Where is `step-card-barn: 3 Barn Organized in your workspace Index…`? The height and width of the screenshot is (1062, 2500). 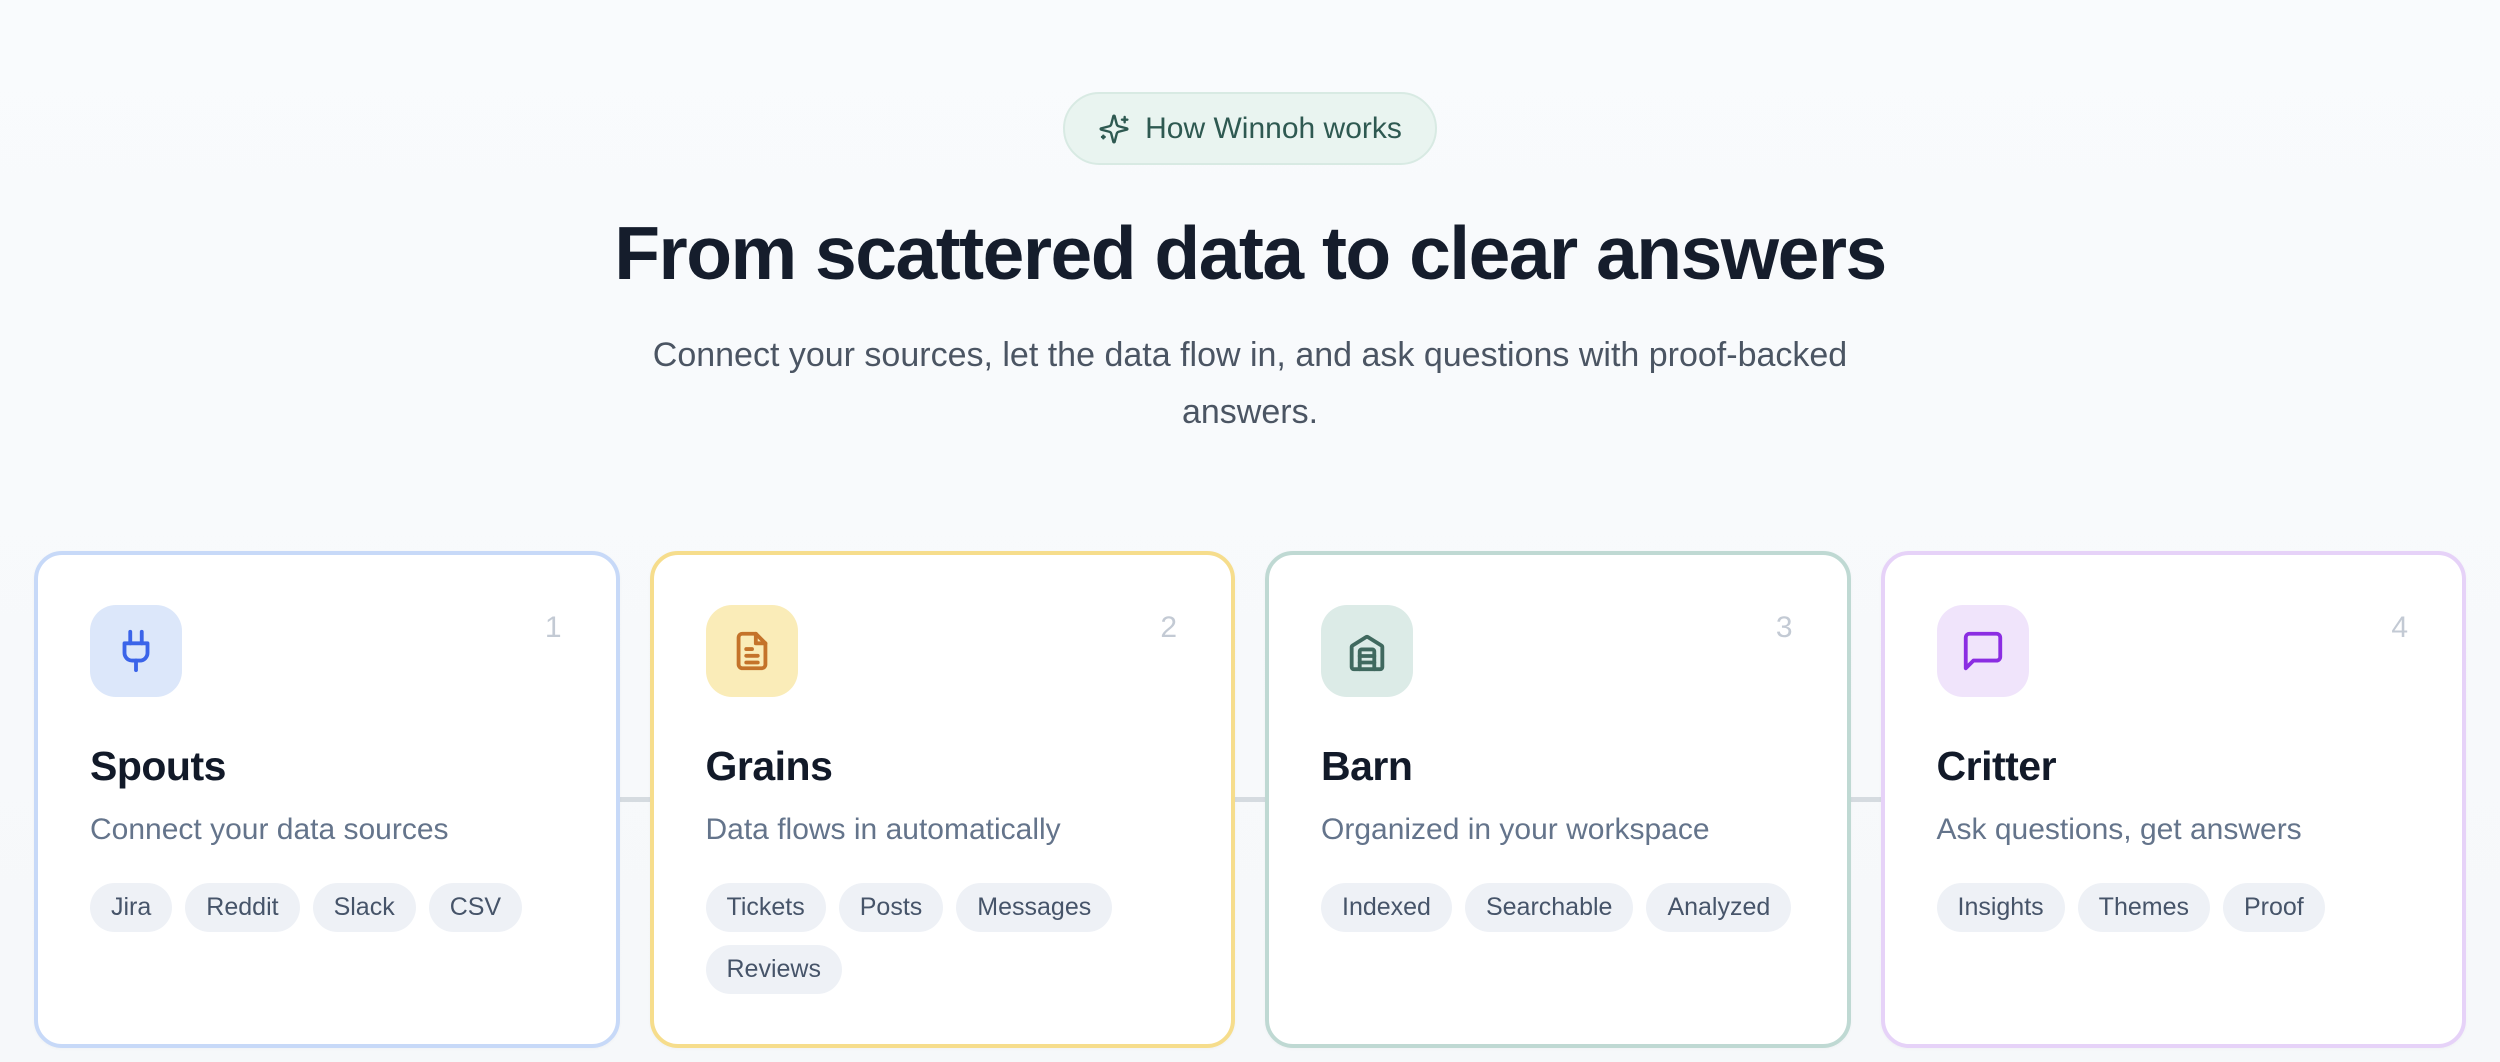
step-card-barn: 3 Barn Organized in your workspace Index… is located at coordinates (1558, 799).